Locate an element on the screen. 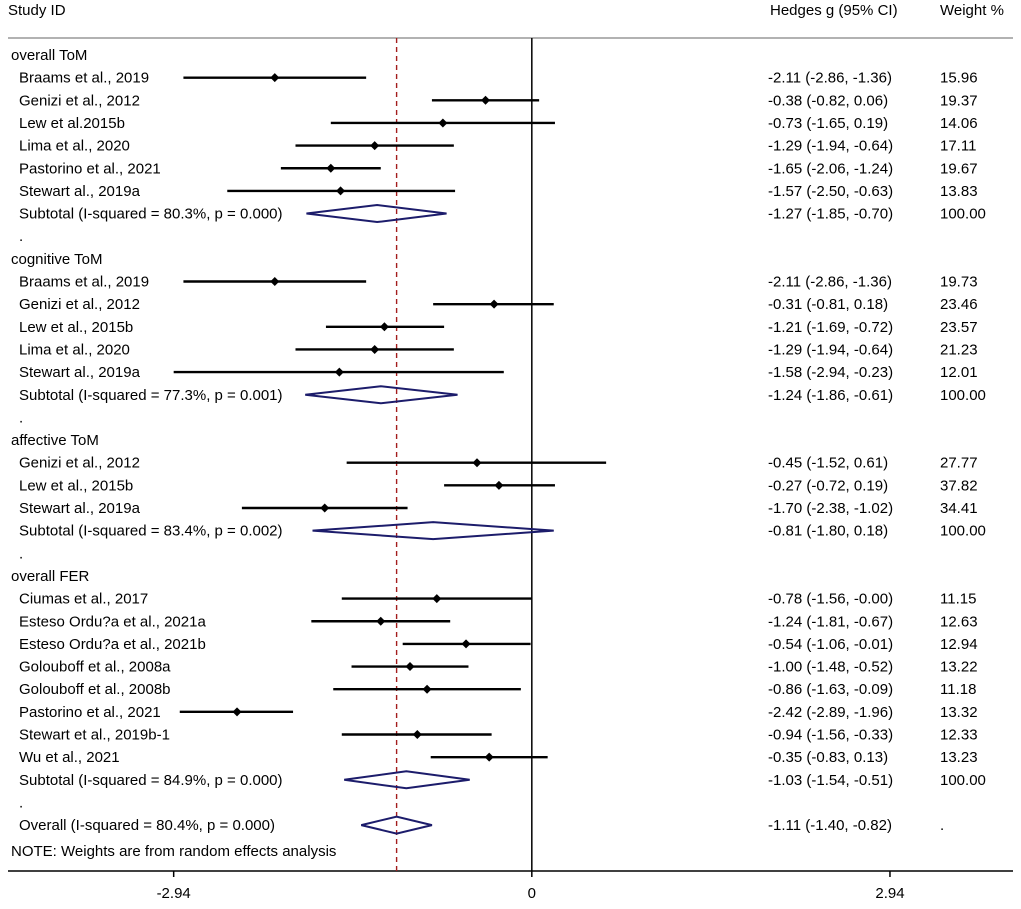 This screenshot has width=1021, height=909. row-weight-value: 11.15 is located at coordinates (958, 599).